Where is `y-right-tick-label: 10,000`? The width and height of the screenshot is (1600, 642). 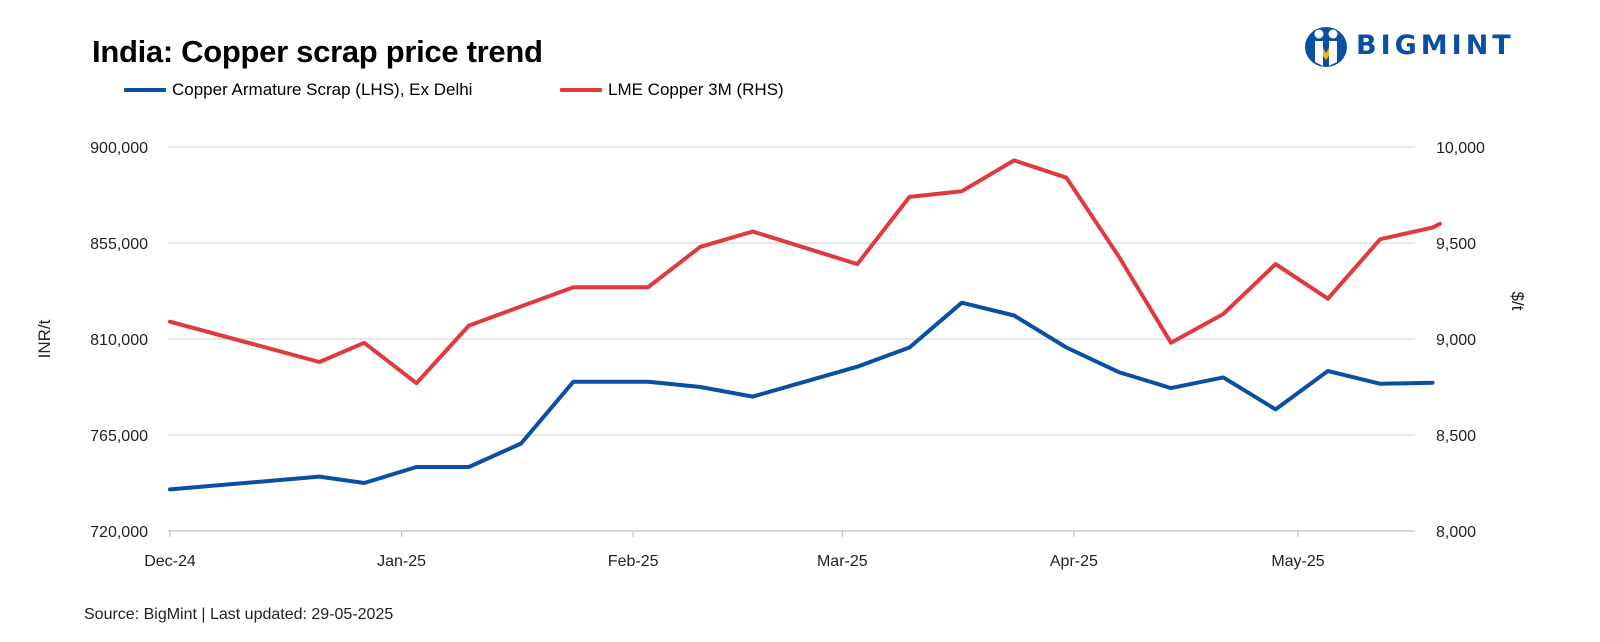
y-right-tick-label: 10,000 is located at coordinates (1460, 148).